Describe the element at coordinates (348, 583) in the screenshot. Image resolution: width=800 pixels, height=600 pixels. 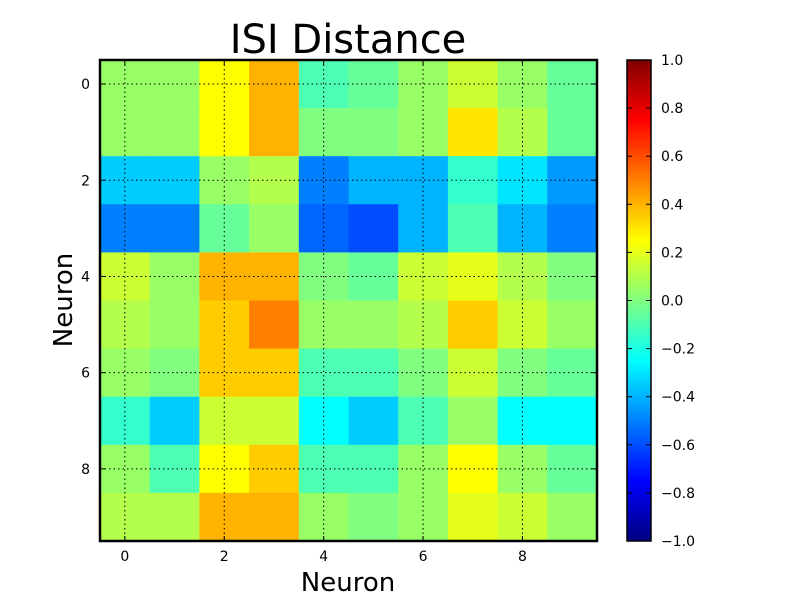
I see `x-axis-label: Neuron` at that location.